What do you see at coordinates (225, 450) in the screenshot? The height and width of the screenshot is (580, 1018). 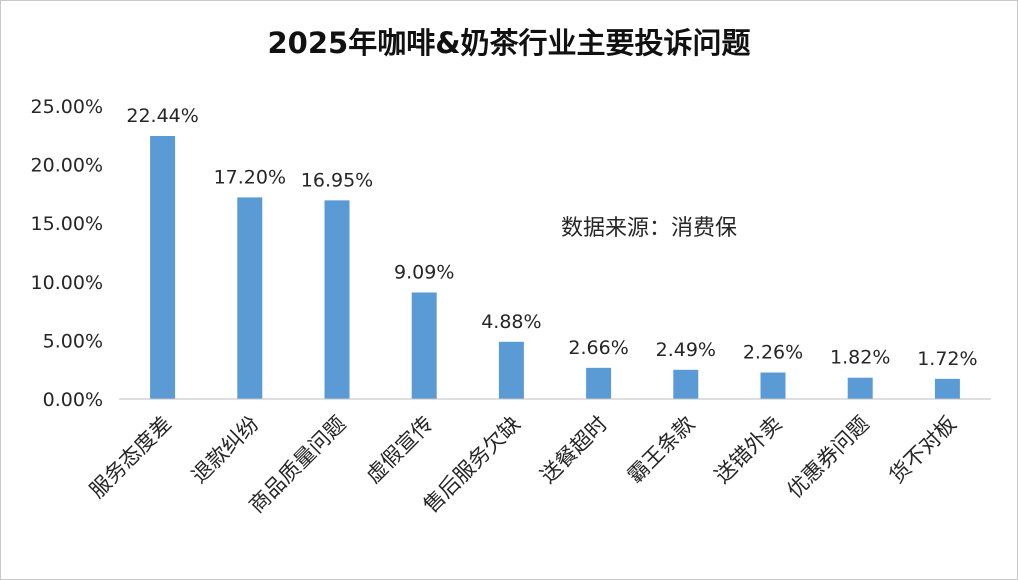 I see `x-tick-label: 退款纠纷` at bounding box center [225, 450].